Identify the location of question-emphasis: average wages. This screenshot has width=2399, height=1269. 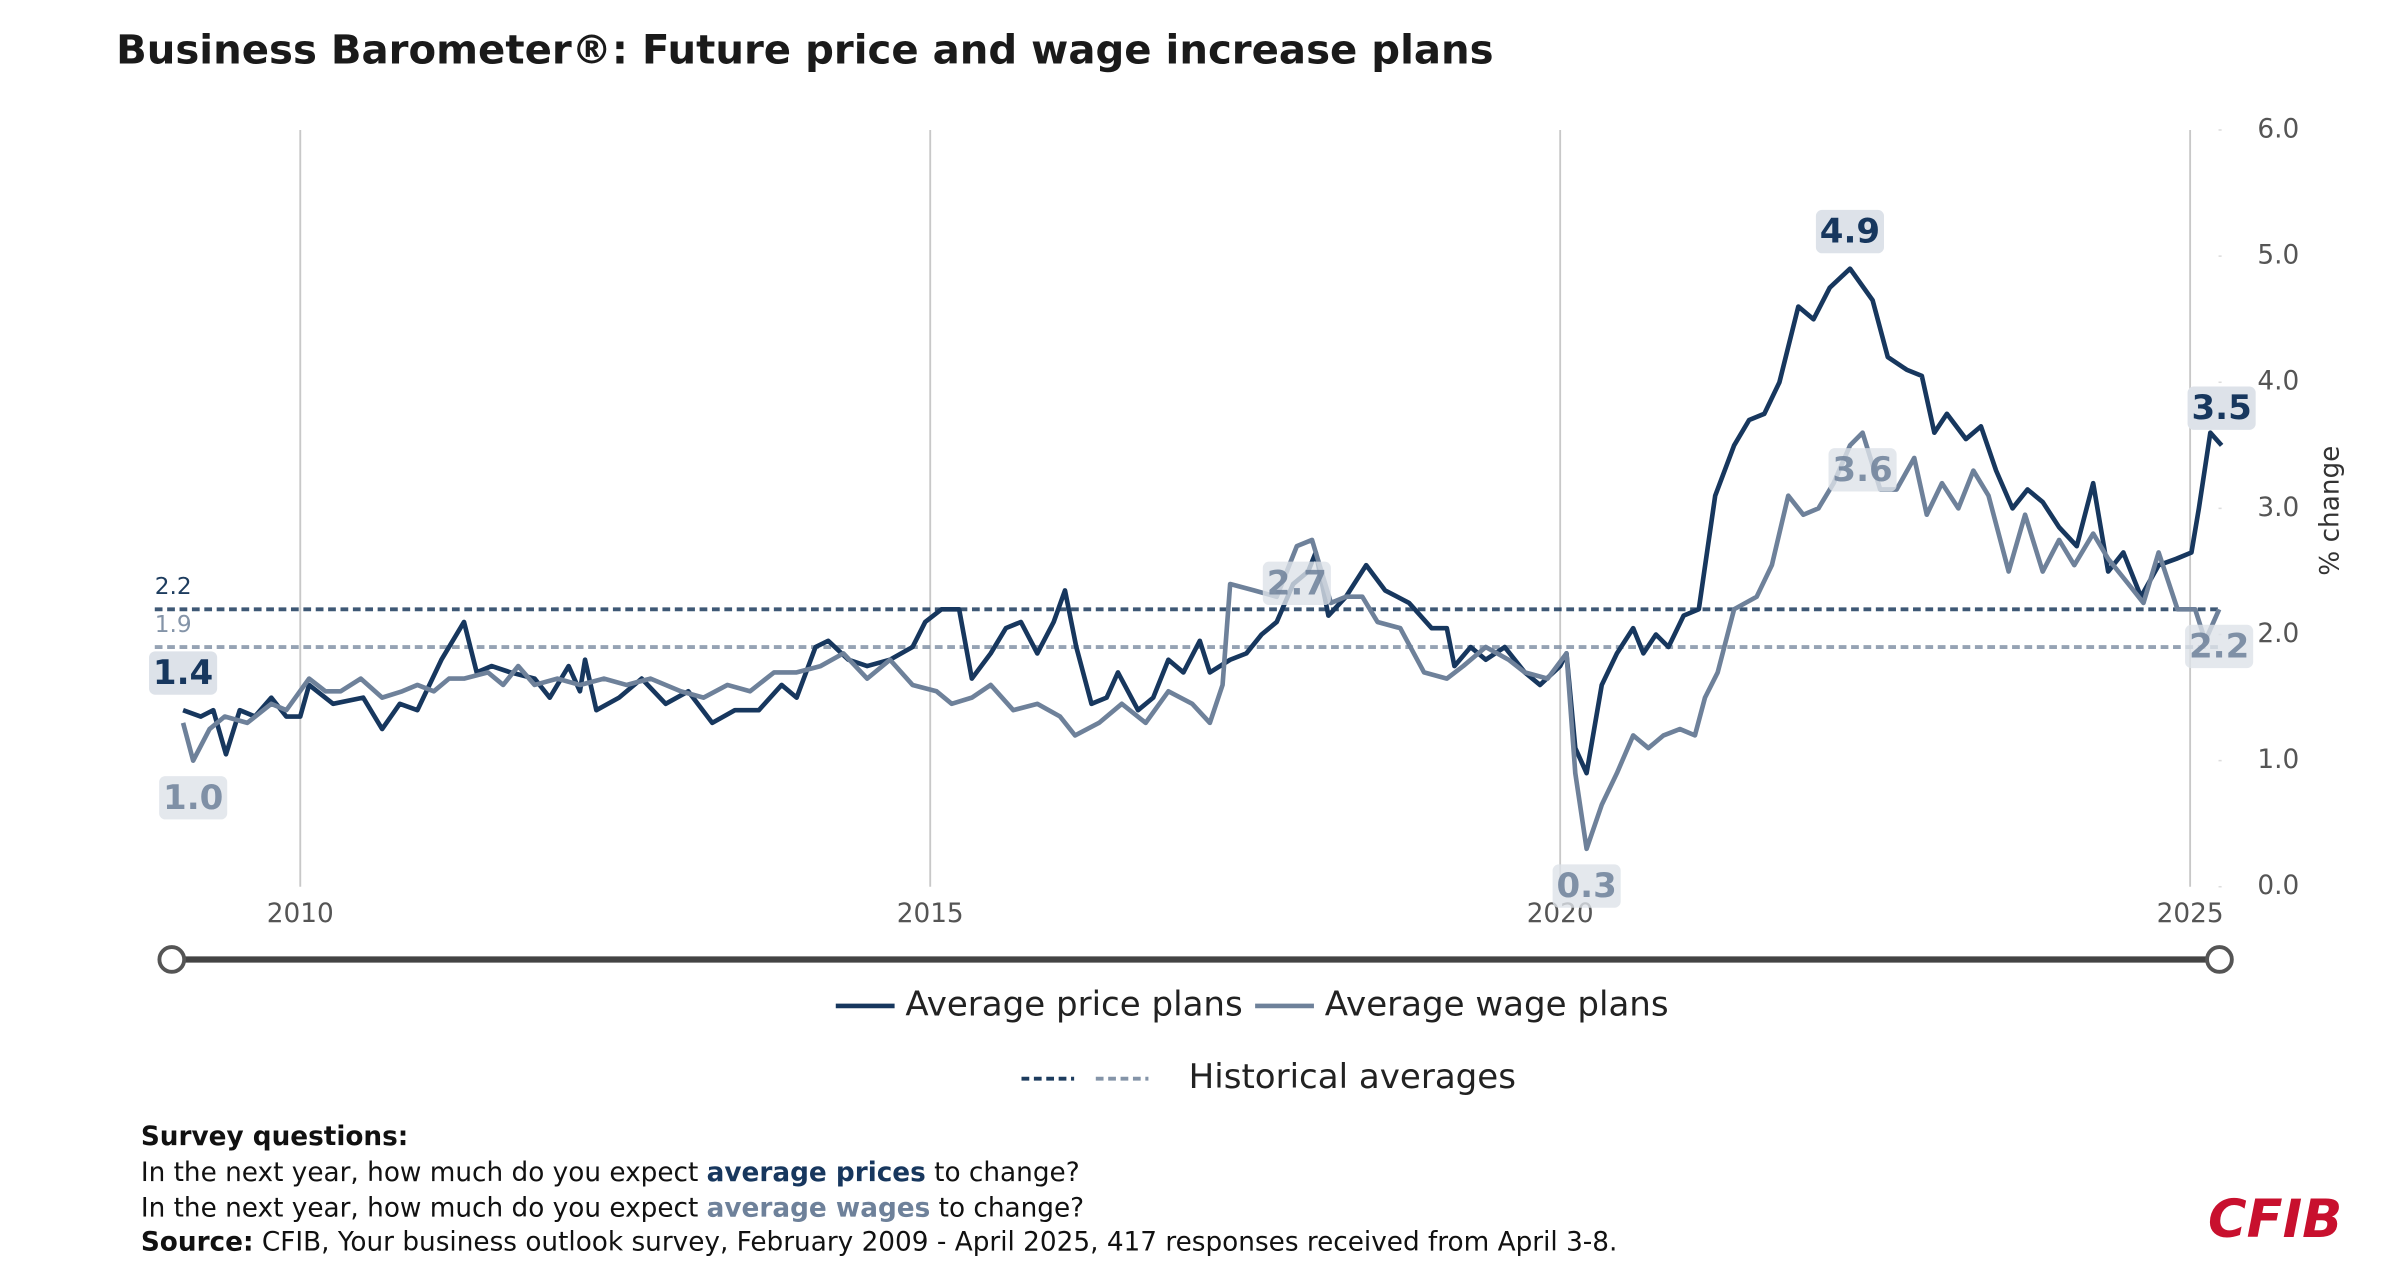
(819, 1208).